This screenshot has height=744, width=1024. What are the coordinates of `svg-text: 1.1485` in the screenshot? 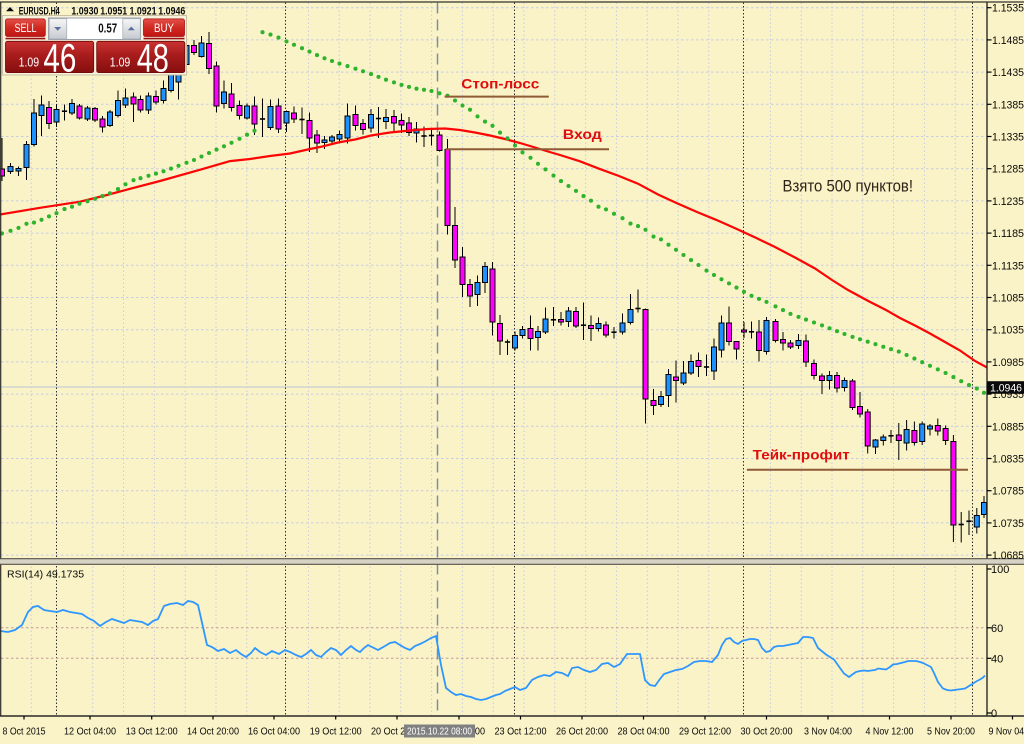 It's located at (1008, 41).